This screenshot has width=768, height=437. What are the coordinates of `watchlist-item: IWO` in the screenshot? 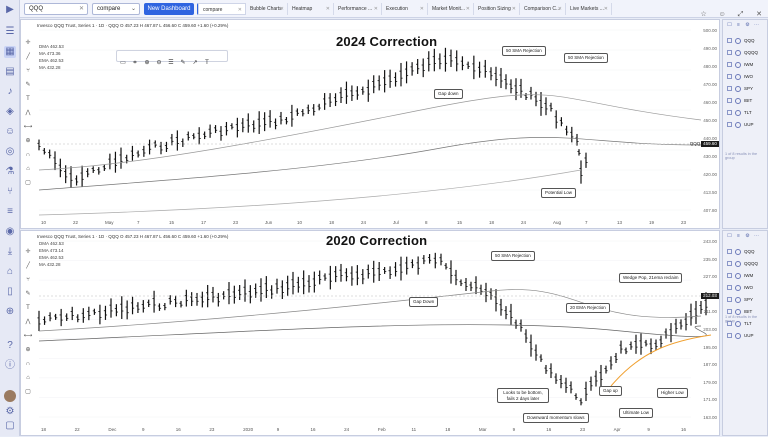 It's located at (747, 76).